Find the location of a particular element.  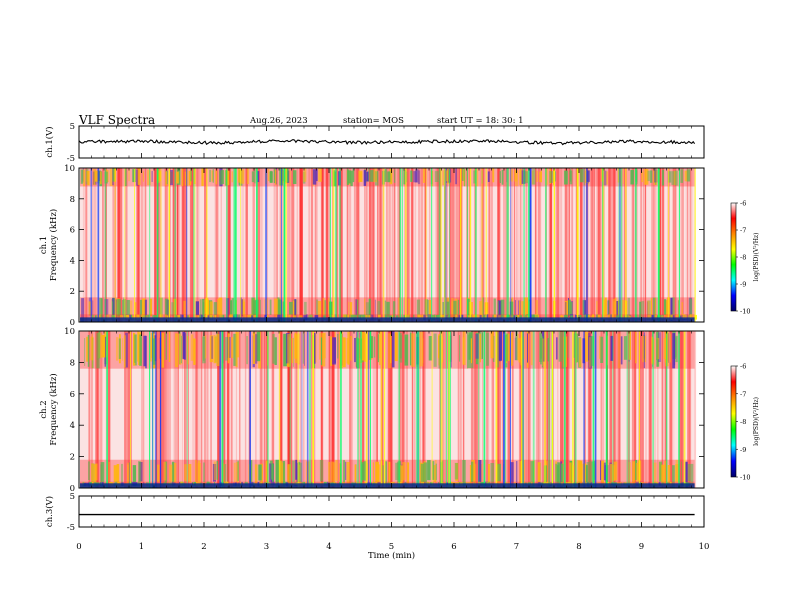

y-tick-label: 5 is located at coordinates (72, 127).